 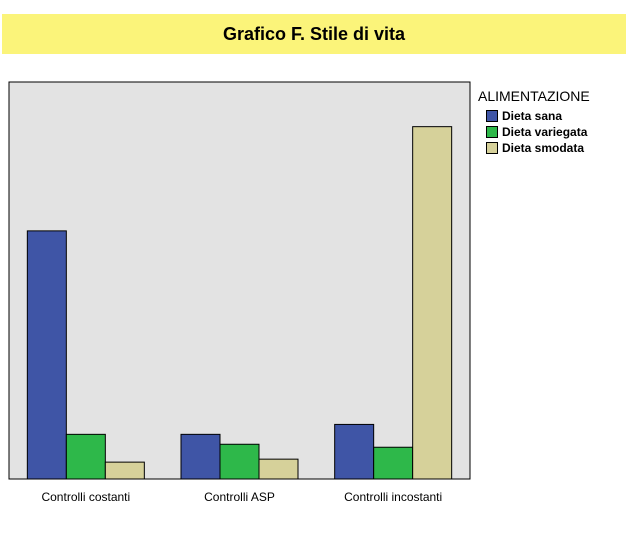 I want to click on legend-label: Dieta smodata, so click(x=543, y=148).